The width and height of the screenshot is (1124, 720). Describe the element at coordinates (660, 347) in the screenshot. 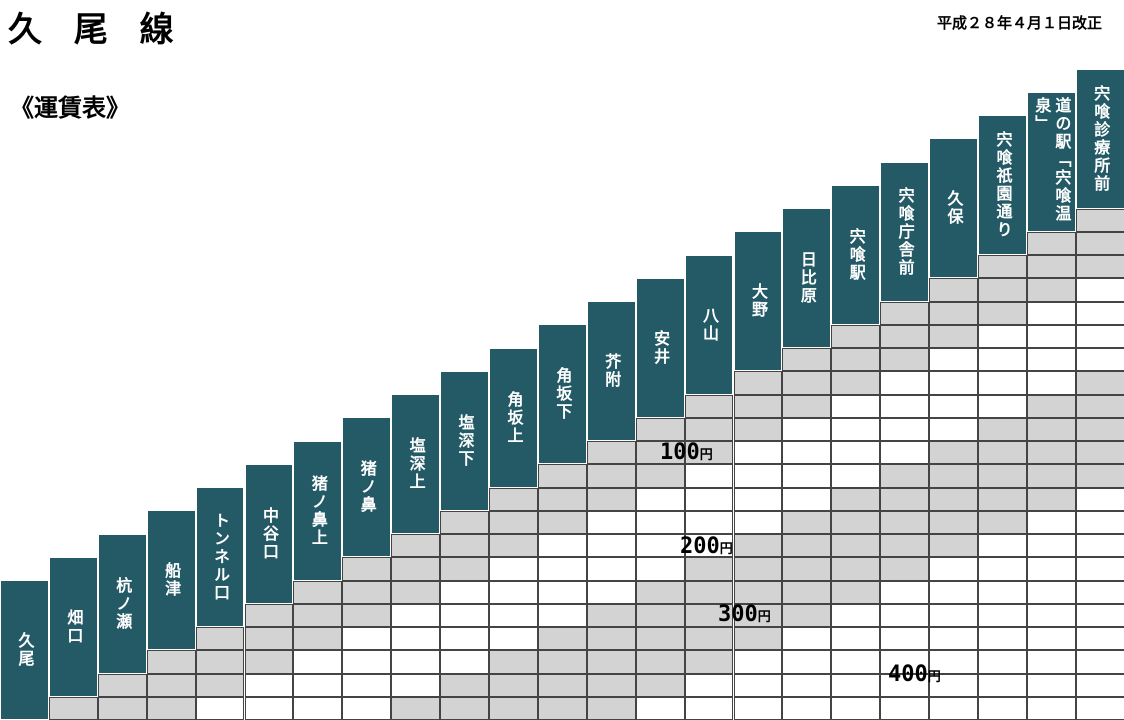

I see `station-header: 安井` at that location.